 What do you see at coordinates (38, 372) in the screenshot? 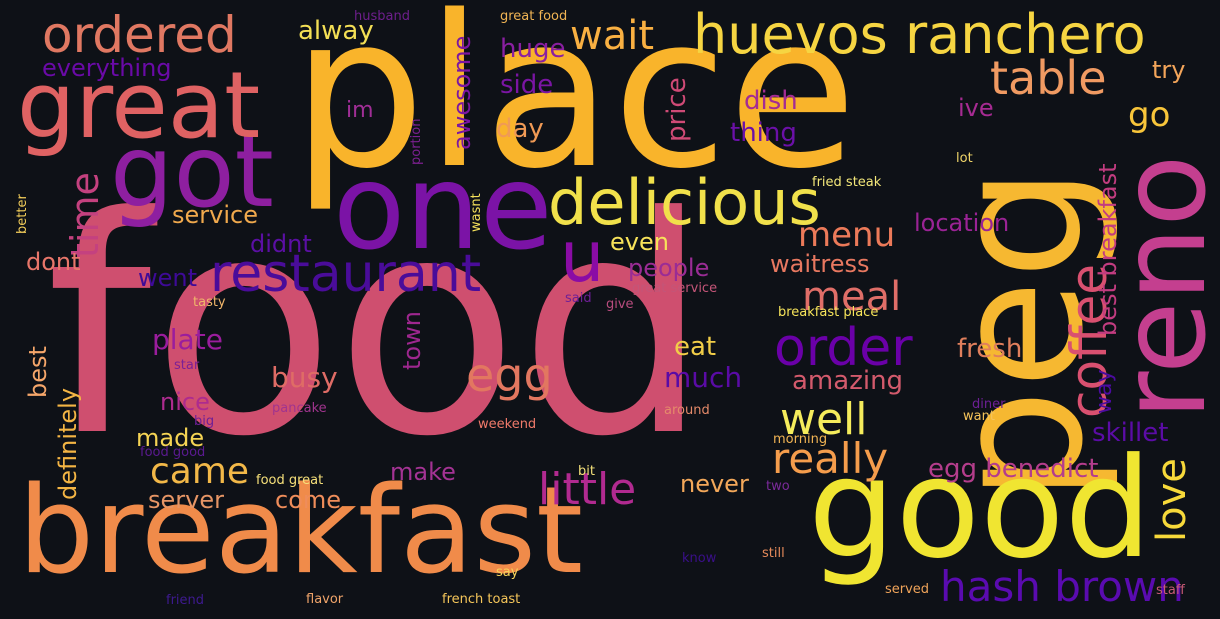
I see `word-best: best` at bounding box center [38, 372].